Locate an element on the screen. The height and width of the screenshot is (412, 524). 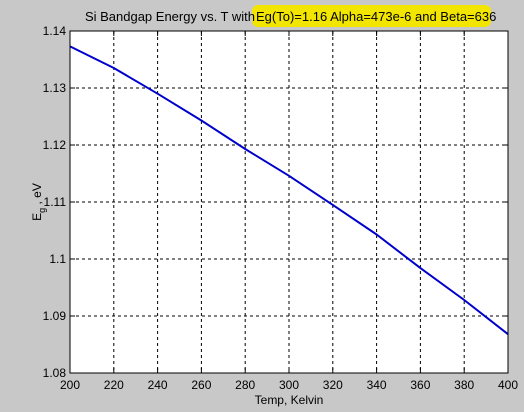
x-tick-label: 400 is located at coordinates (508, 385).